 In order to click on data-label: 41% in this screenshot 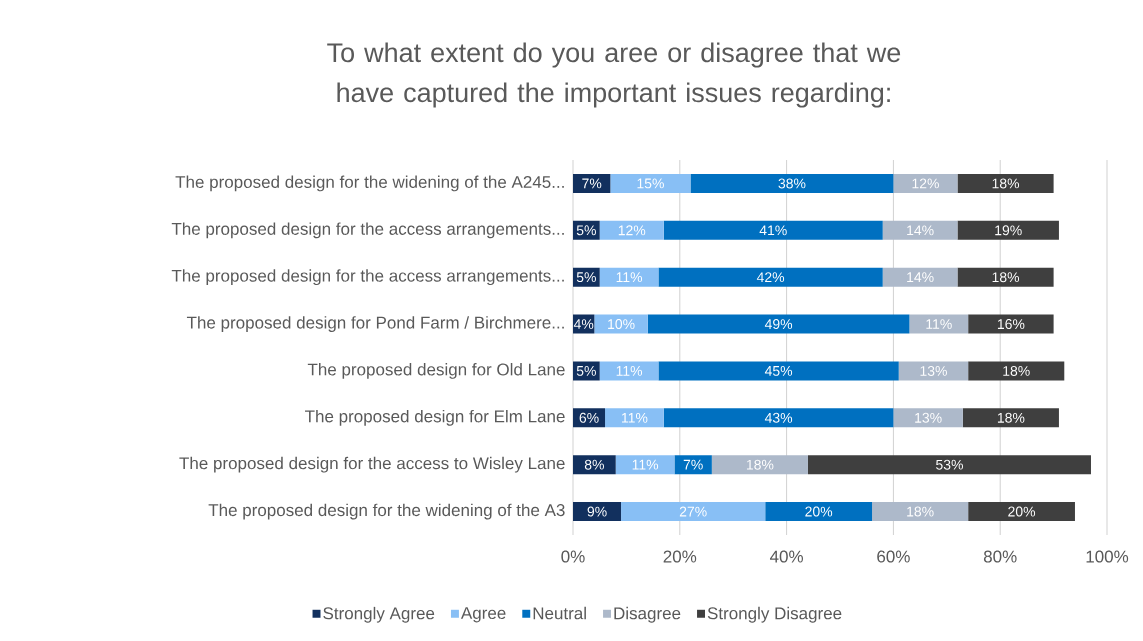, I will do `click(773, 230)`.